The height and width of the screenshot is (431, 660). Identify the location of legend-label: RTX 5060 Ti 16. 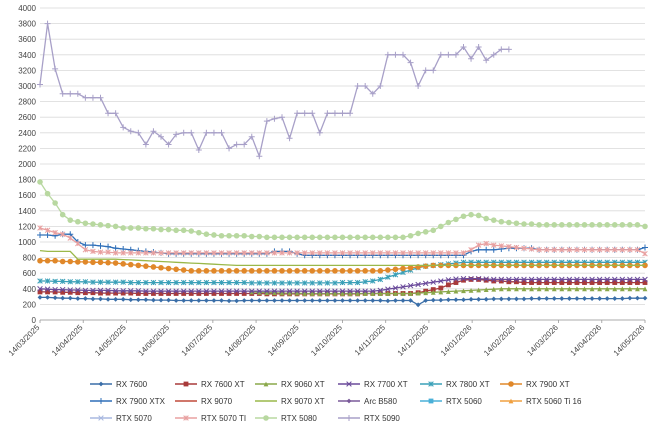
(554, 401).